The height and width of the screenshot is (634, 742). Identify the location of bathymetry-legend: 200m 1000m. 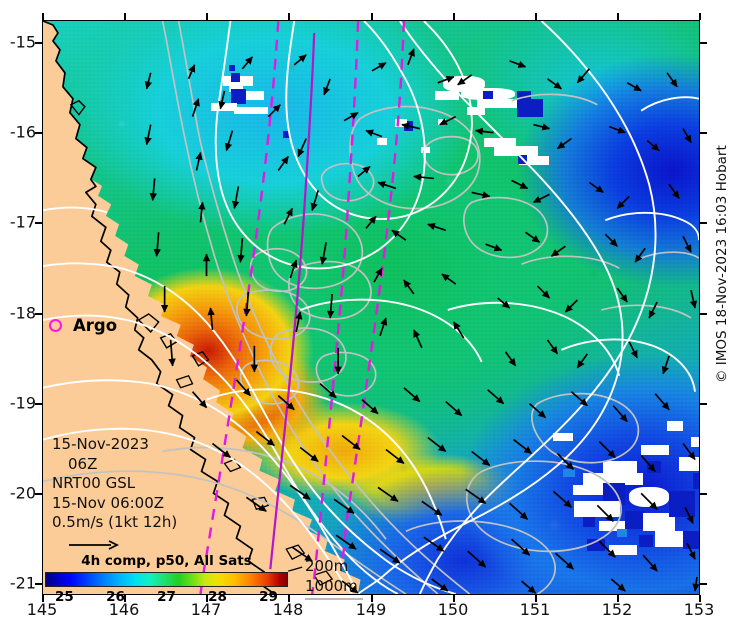
(334, 578).